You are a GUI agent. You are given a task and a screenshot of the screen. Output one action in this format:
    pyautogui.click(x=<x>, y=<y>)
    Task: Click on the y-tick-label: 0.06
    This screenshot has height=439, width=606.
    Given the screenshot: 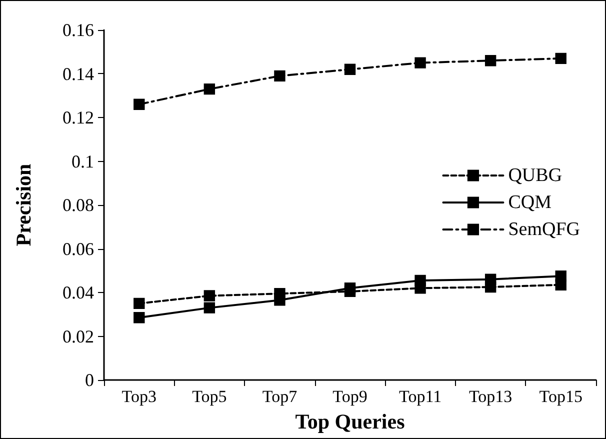 What is the action you would take?
    pyautogui.click(x=78, y=248)
    